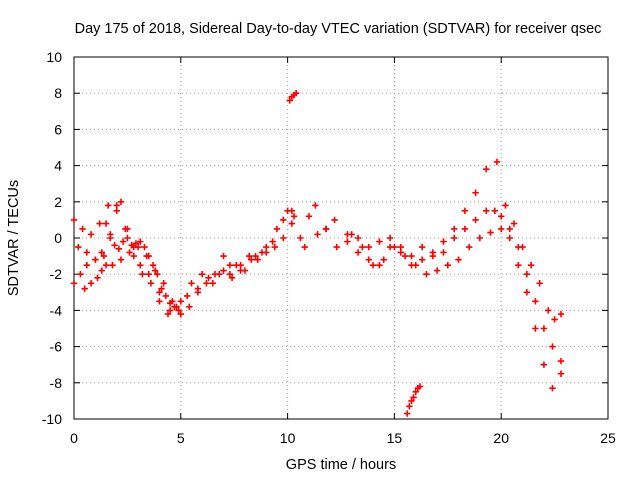  I want to click on y-tick-label: 10, so click(54, 57).